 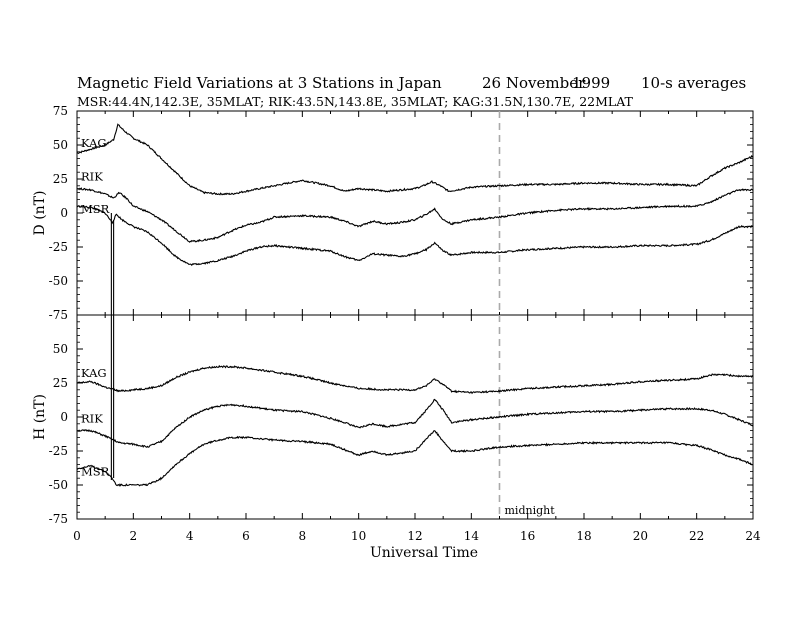 I want to click on x-axis-label: Universal Time, so click(x=424, y=553).